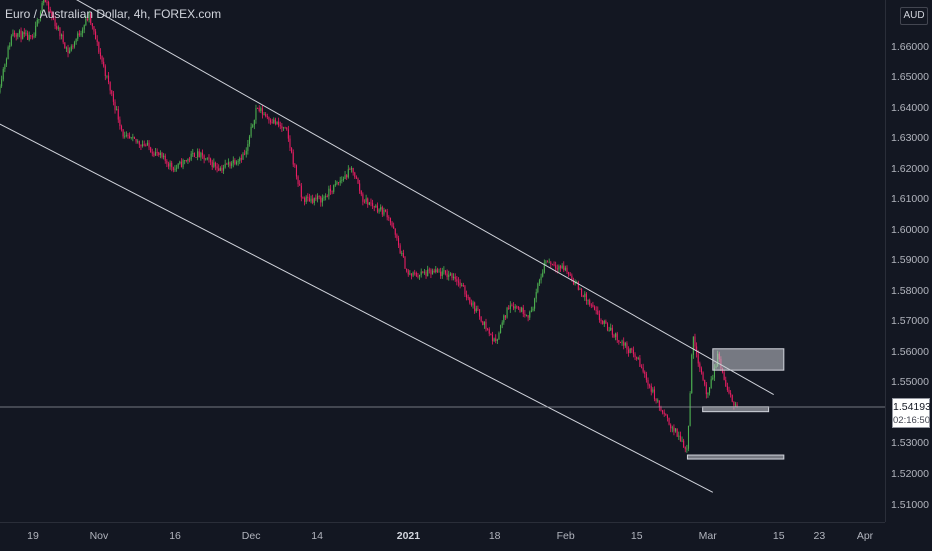 The image size is (932, 551). What do you see at coordinates (707, 536) in the screenshot?
I see `time-tick-label: Mar` at bounding box center [707, 536].